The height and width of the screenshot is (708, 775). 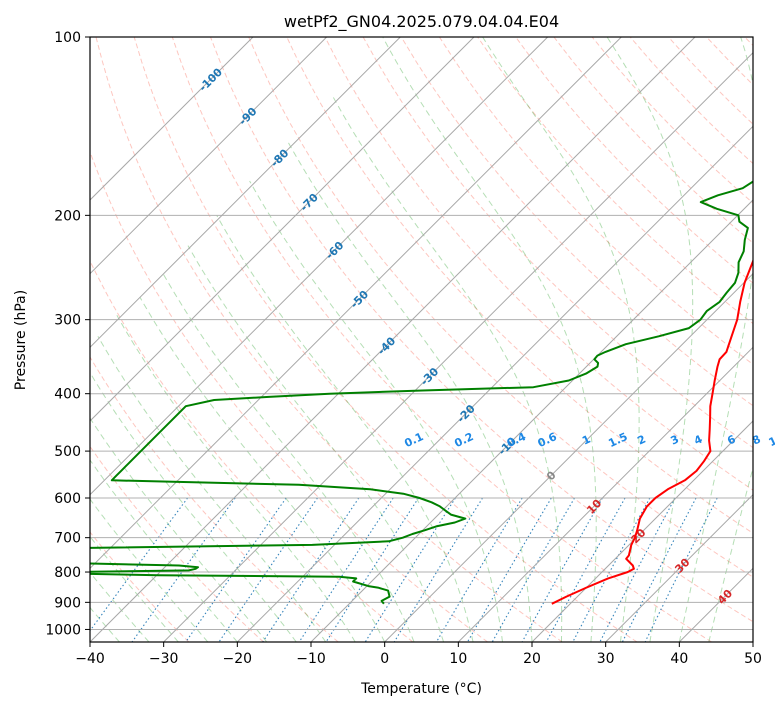 I want to click on x-tick-label: −20, so click(x=238, y=659).